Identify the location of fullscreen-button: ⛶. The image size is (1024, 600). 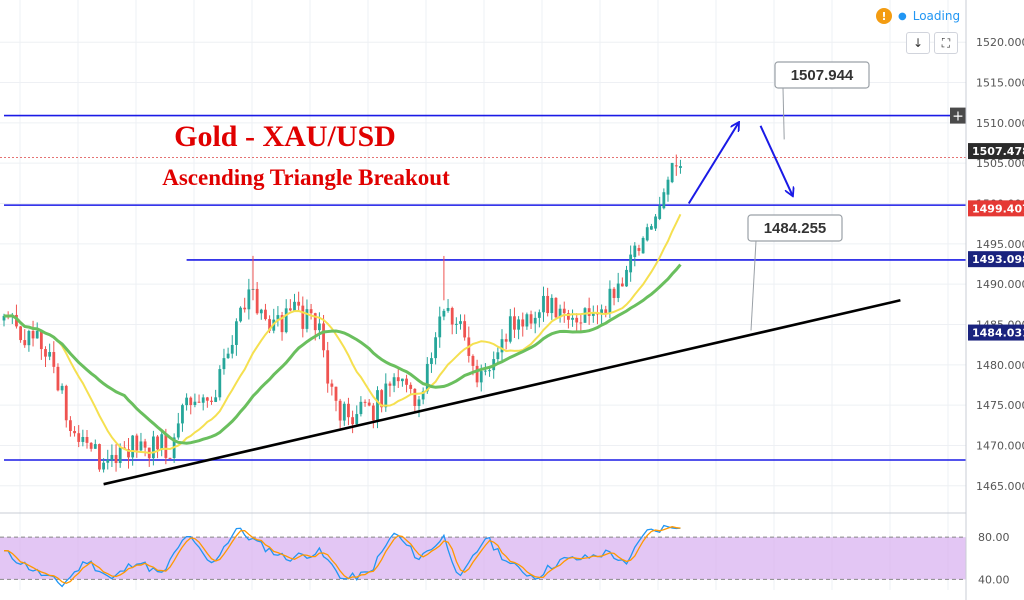
(946, 43).